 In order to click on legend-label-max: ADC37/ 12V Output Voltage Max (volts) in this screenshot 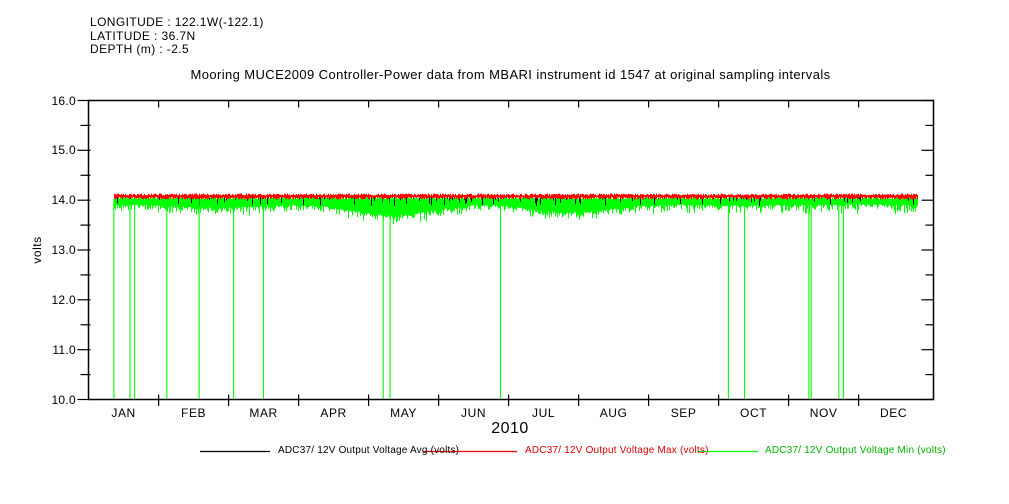, I will do `click(617, 450)`.